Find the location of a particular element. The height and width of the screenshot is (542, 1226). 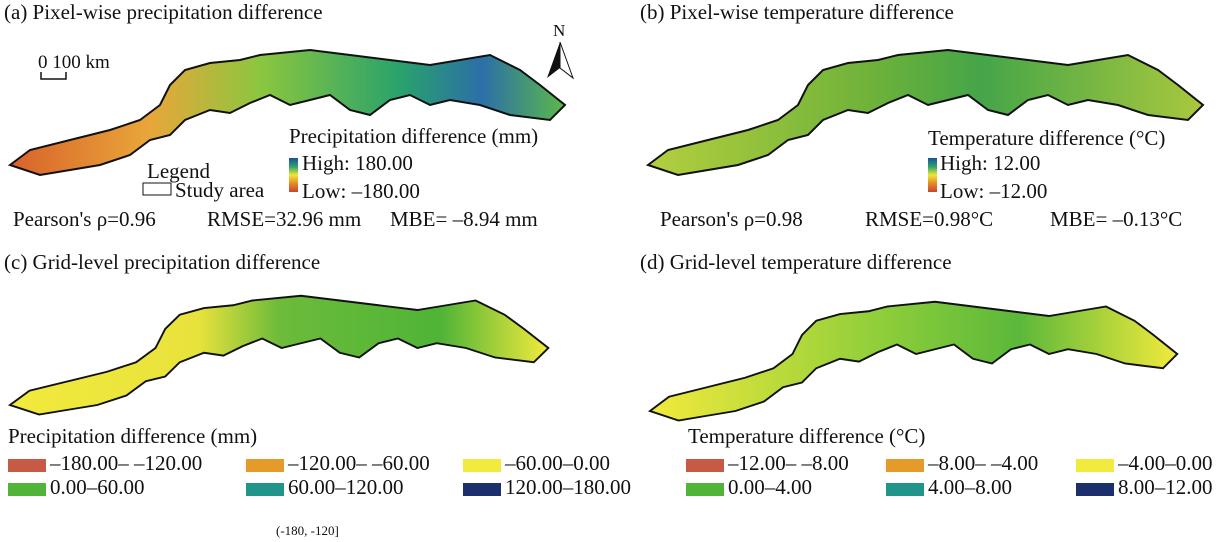

legend-class-label: –12.00– –8.00 is located at coordinates (788, 463).